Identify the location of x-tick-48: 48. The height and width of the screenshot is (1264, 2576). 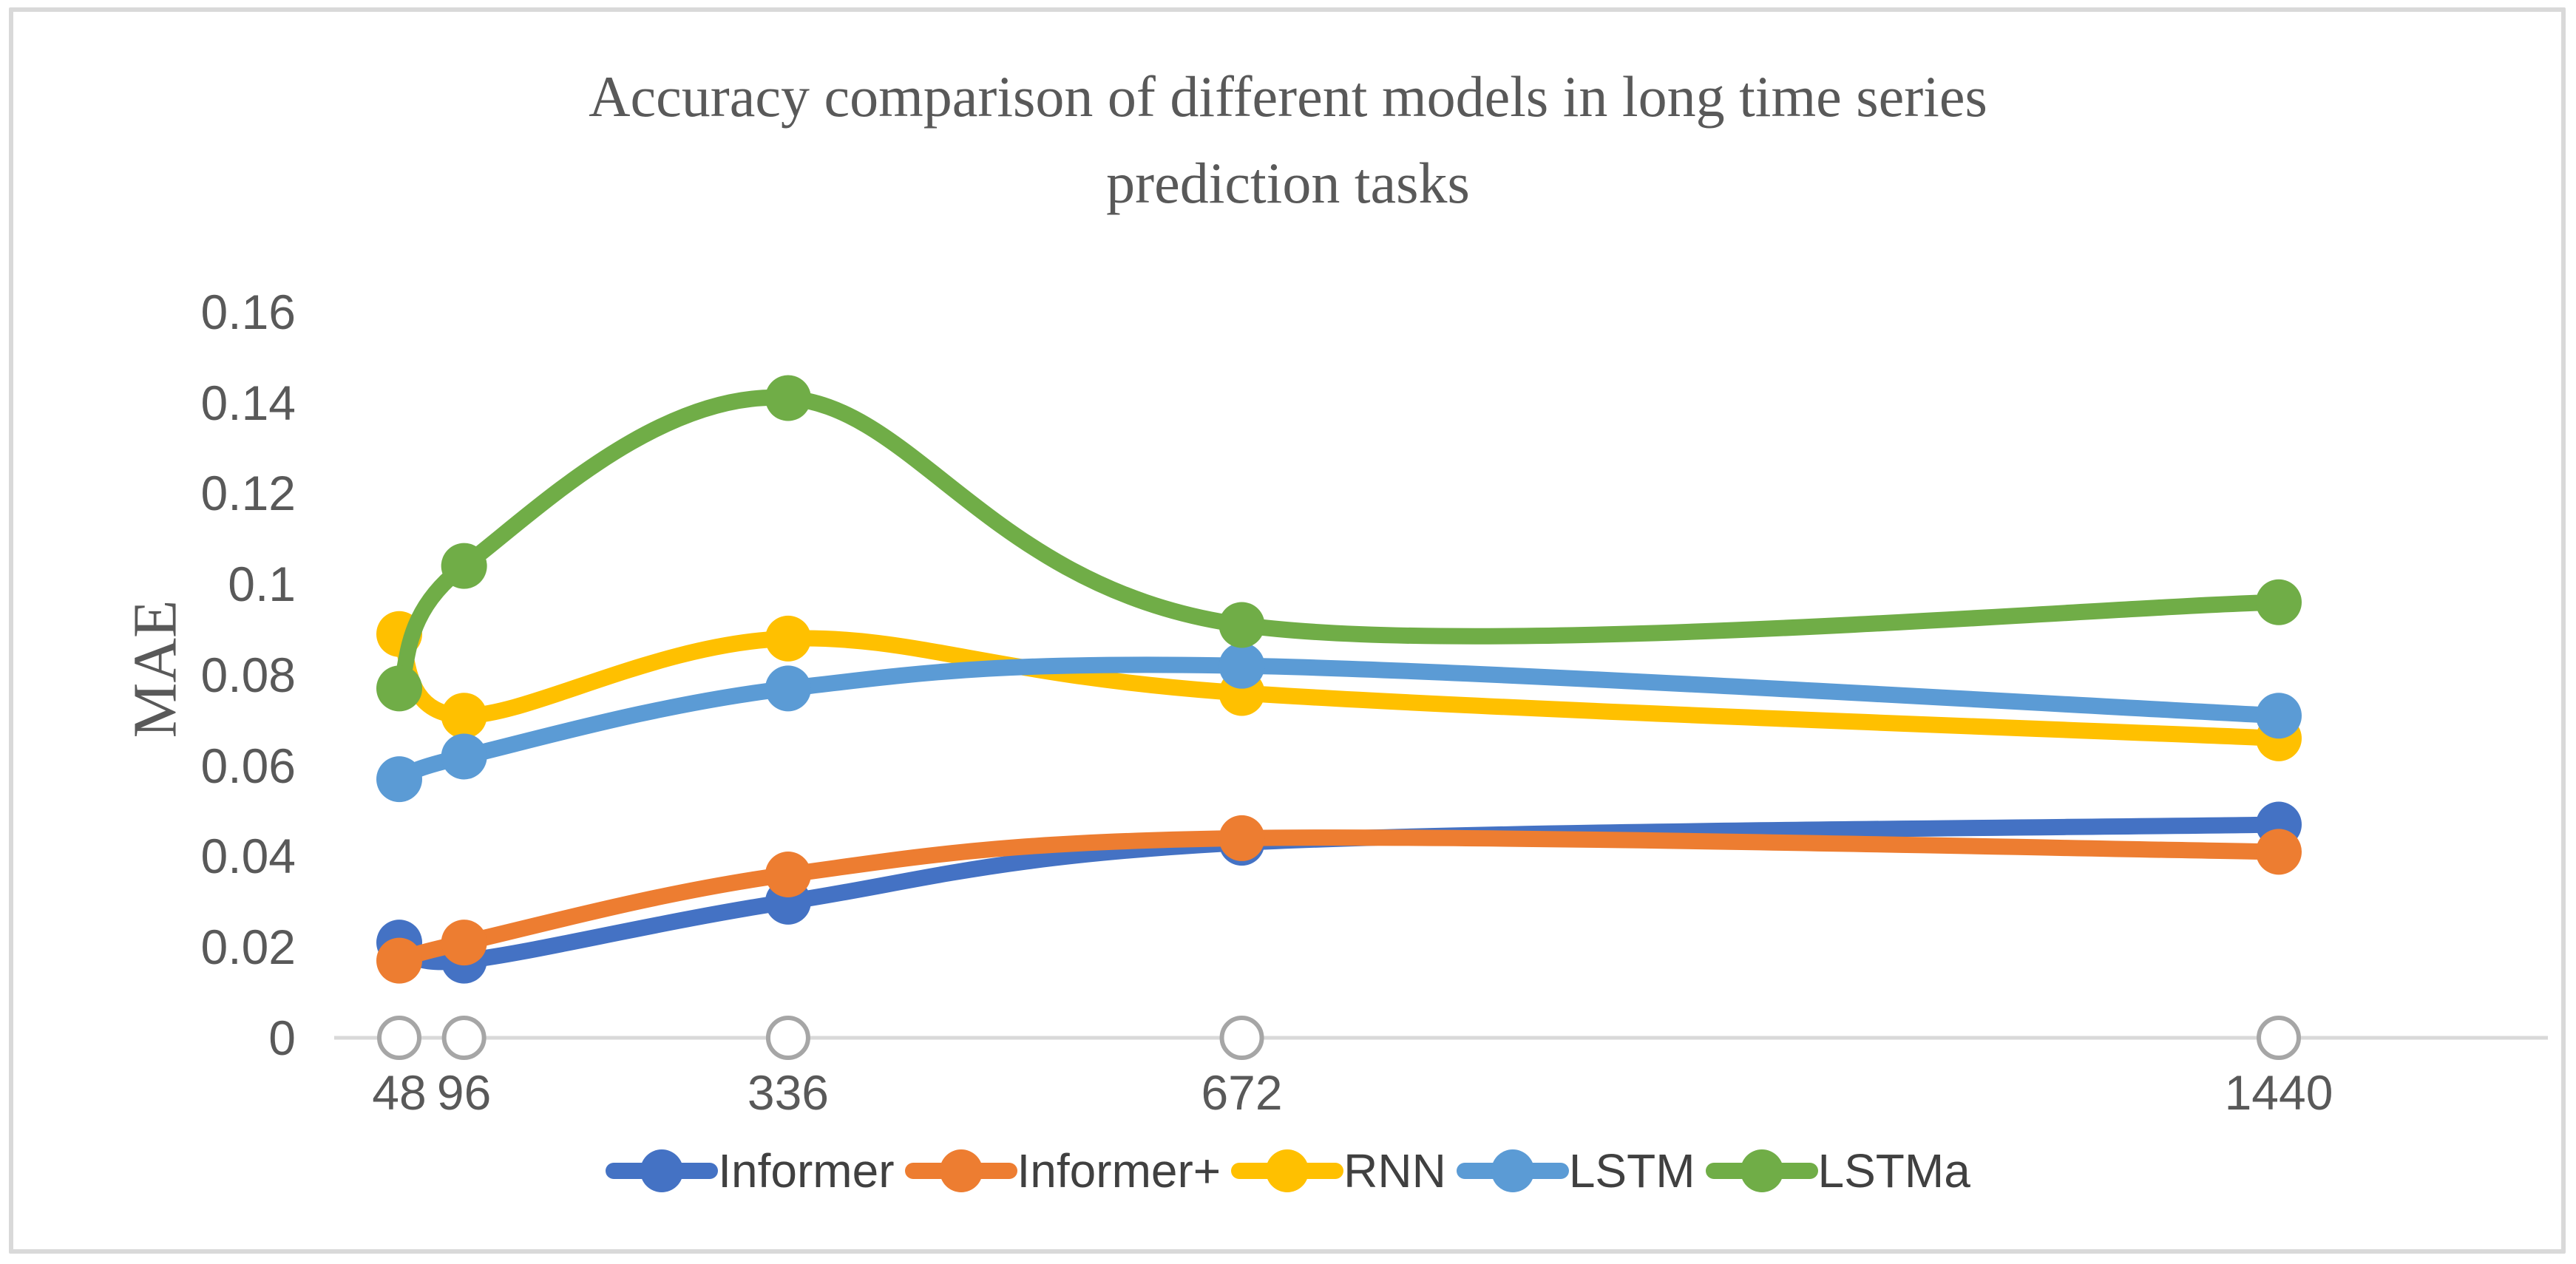
(399, 1092).